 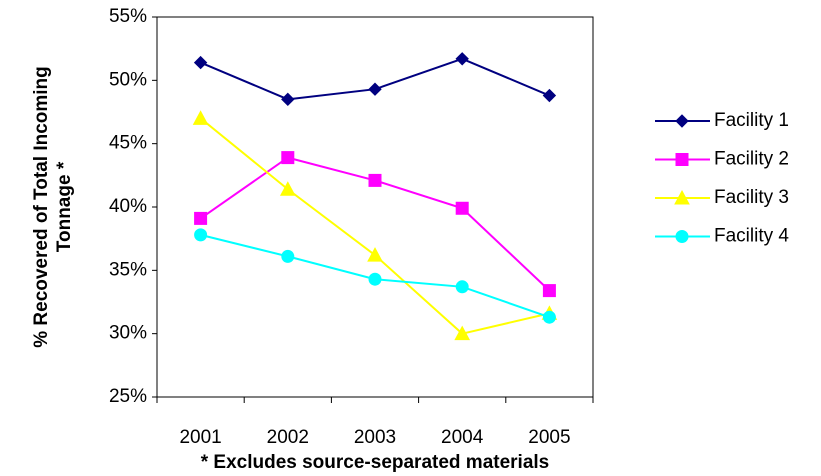 What do you see at coordinates (200, 437) in the screenshot?
I see `x-tick-label: 2001` at bounding box center [200, 437].